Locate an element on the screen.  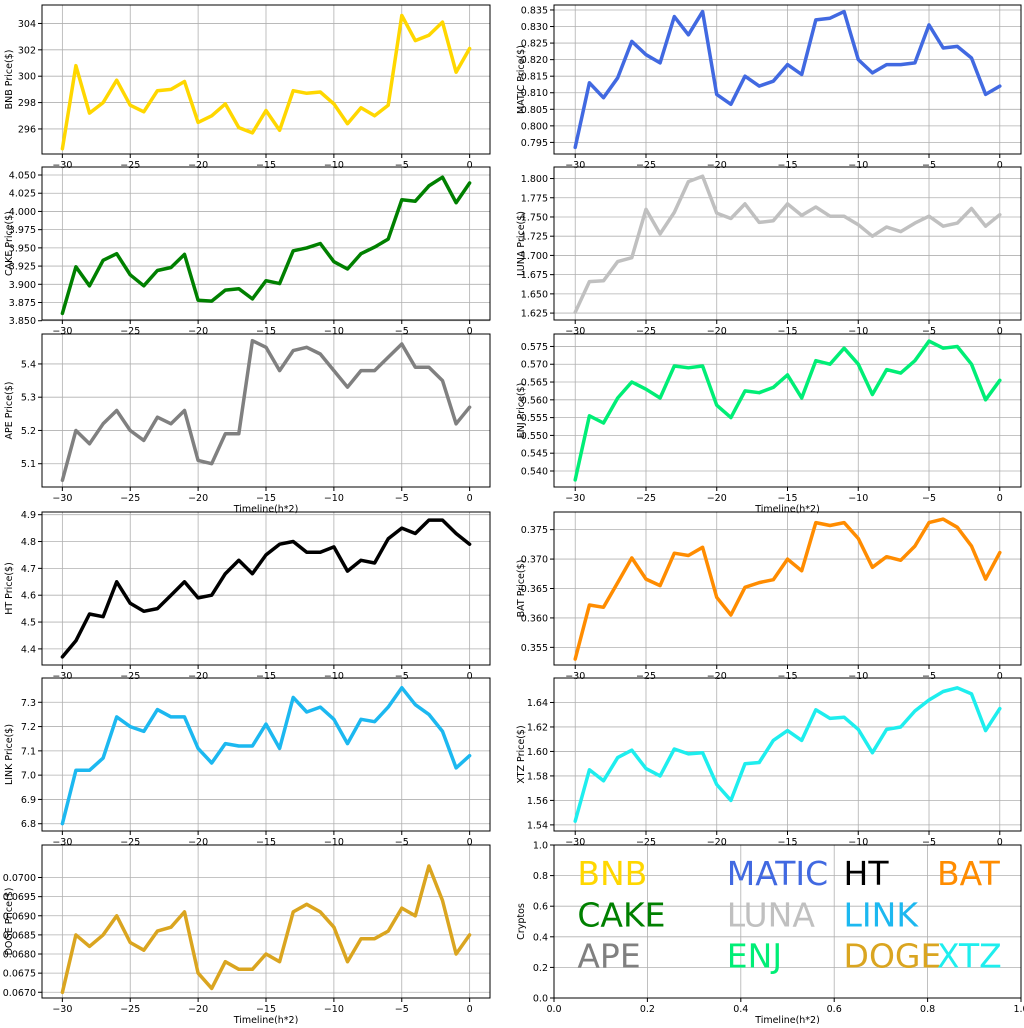
y-tick-label: 0.835 is located at coordinates (534, 10).